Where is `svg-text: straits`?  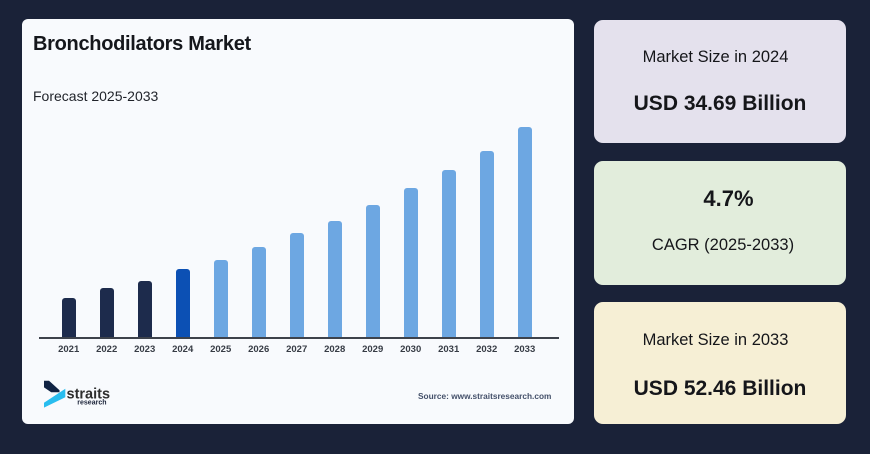
svg-text: straits is located at coordinates (89, 395).